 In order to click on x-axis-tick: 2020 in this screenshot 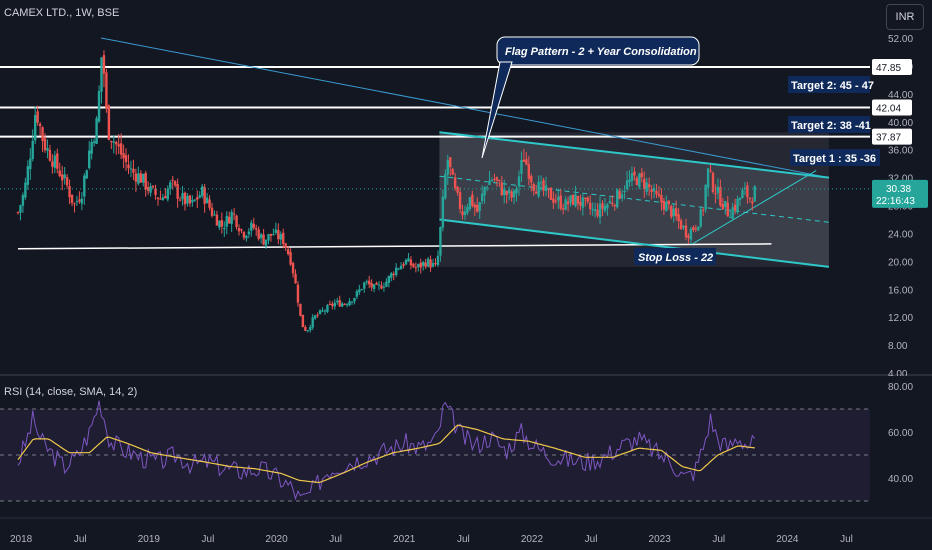, I will do `click(276, 539)`.